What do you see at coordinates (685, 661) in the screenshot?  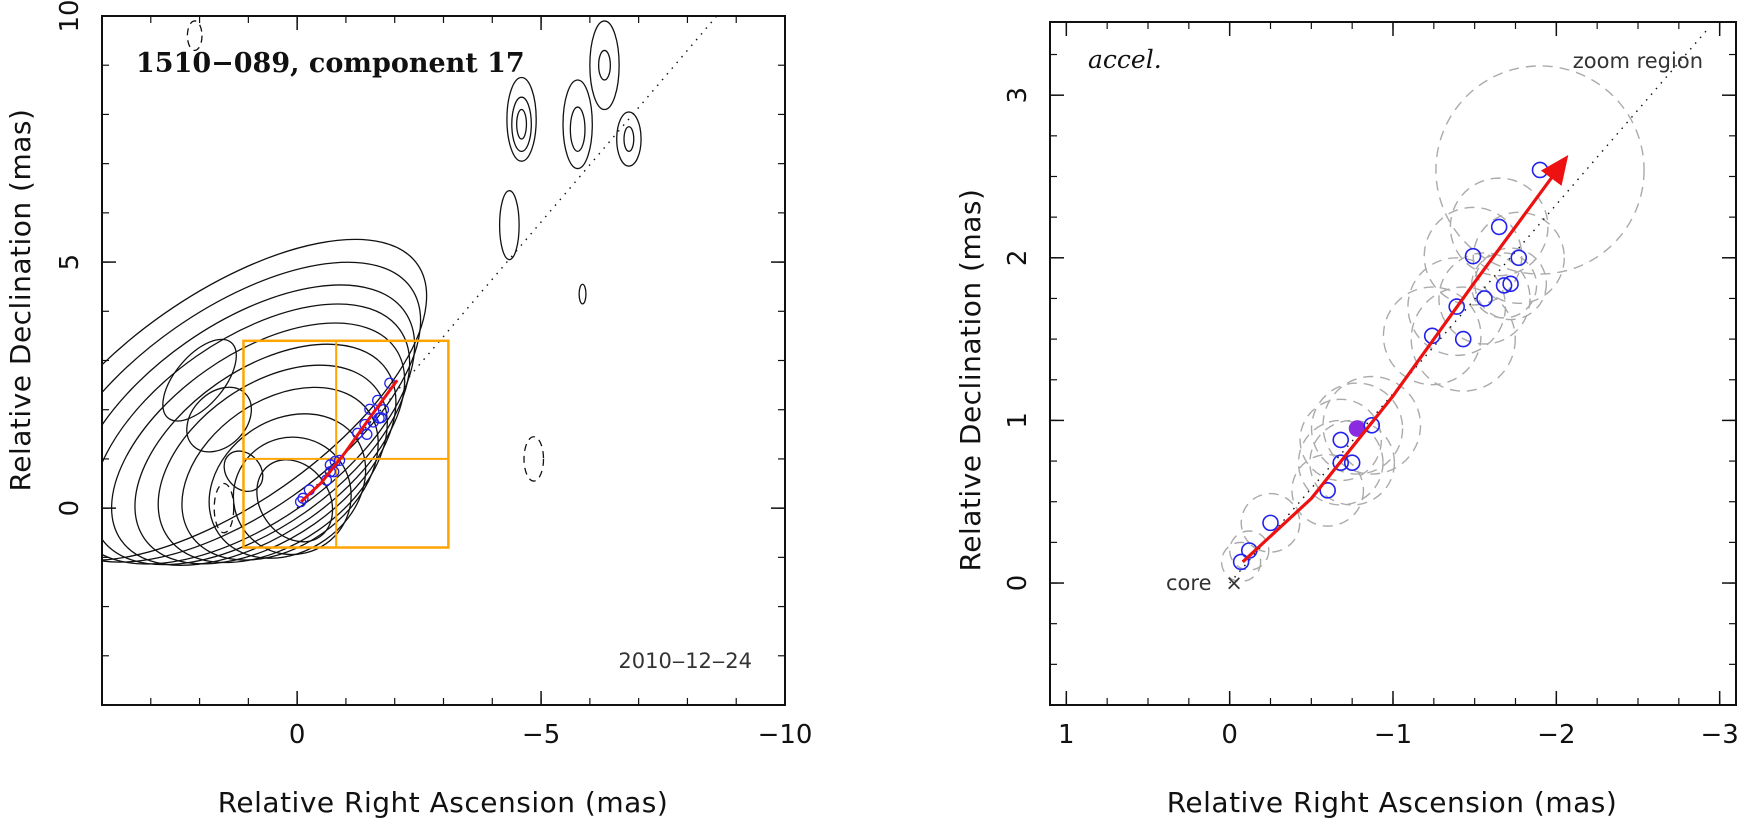 I see `observation-date: 2010‒12‒24` at bounding box center [685, 661].